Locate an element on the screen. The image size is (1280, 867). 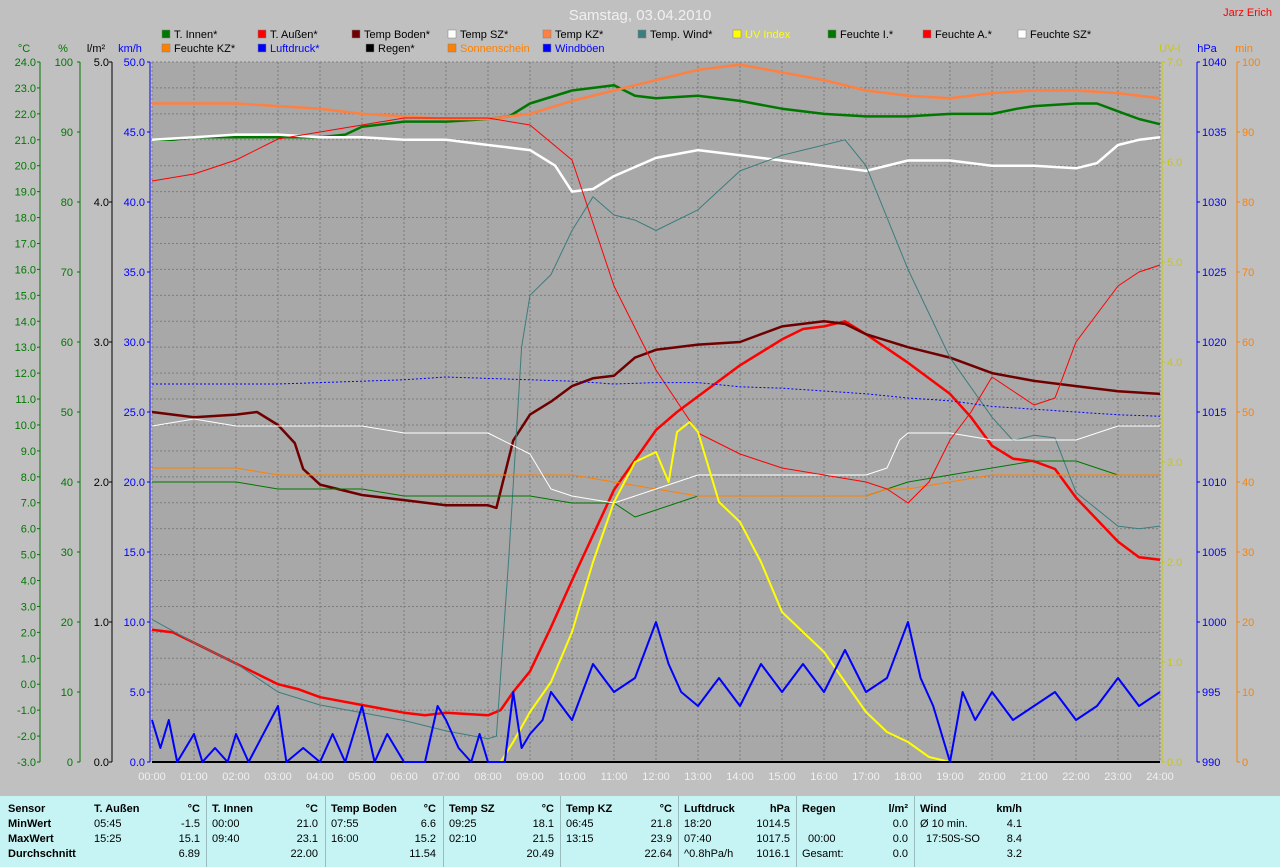
temp-tick-label: 3.0 is located at coordinates (28, 607).